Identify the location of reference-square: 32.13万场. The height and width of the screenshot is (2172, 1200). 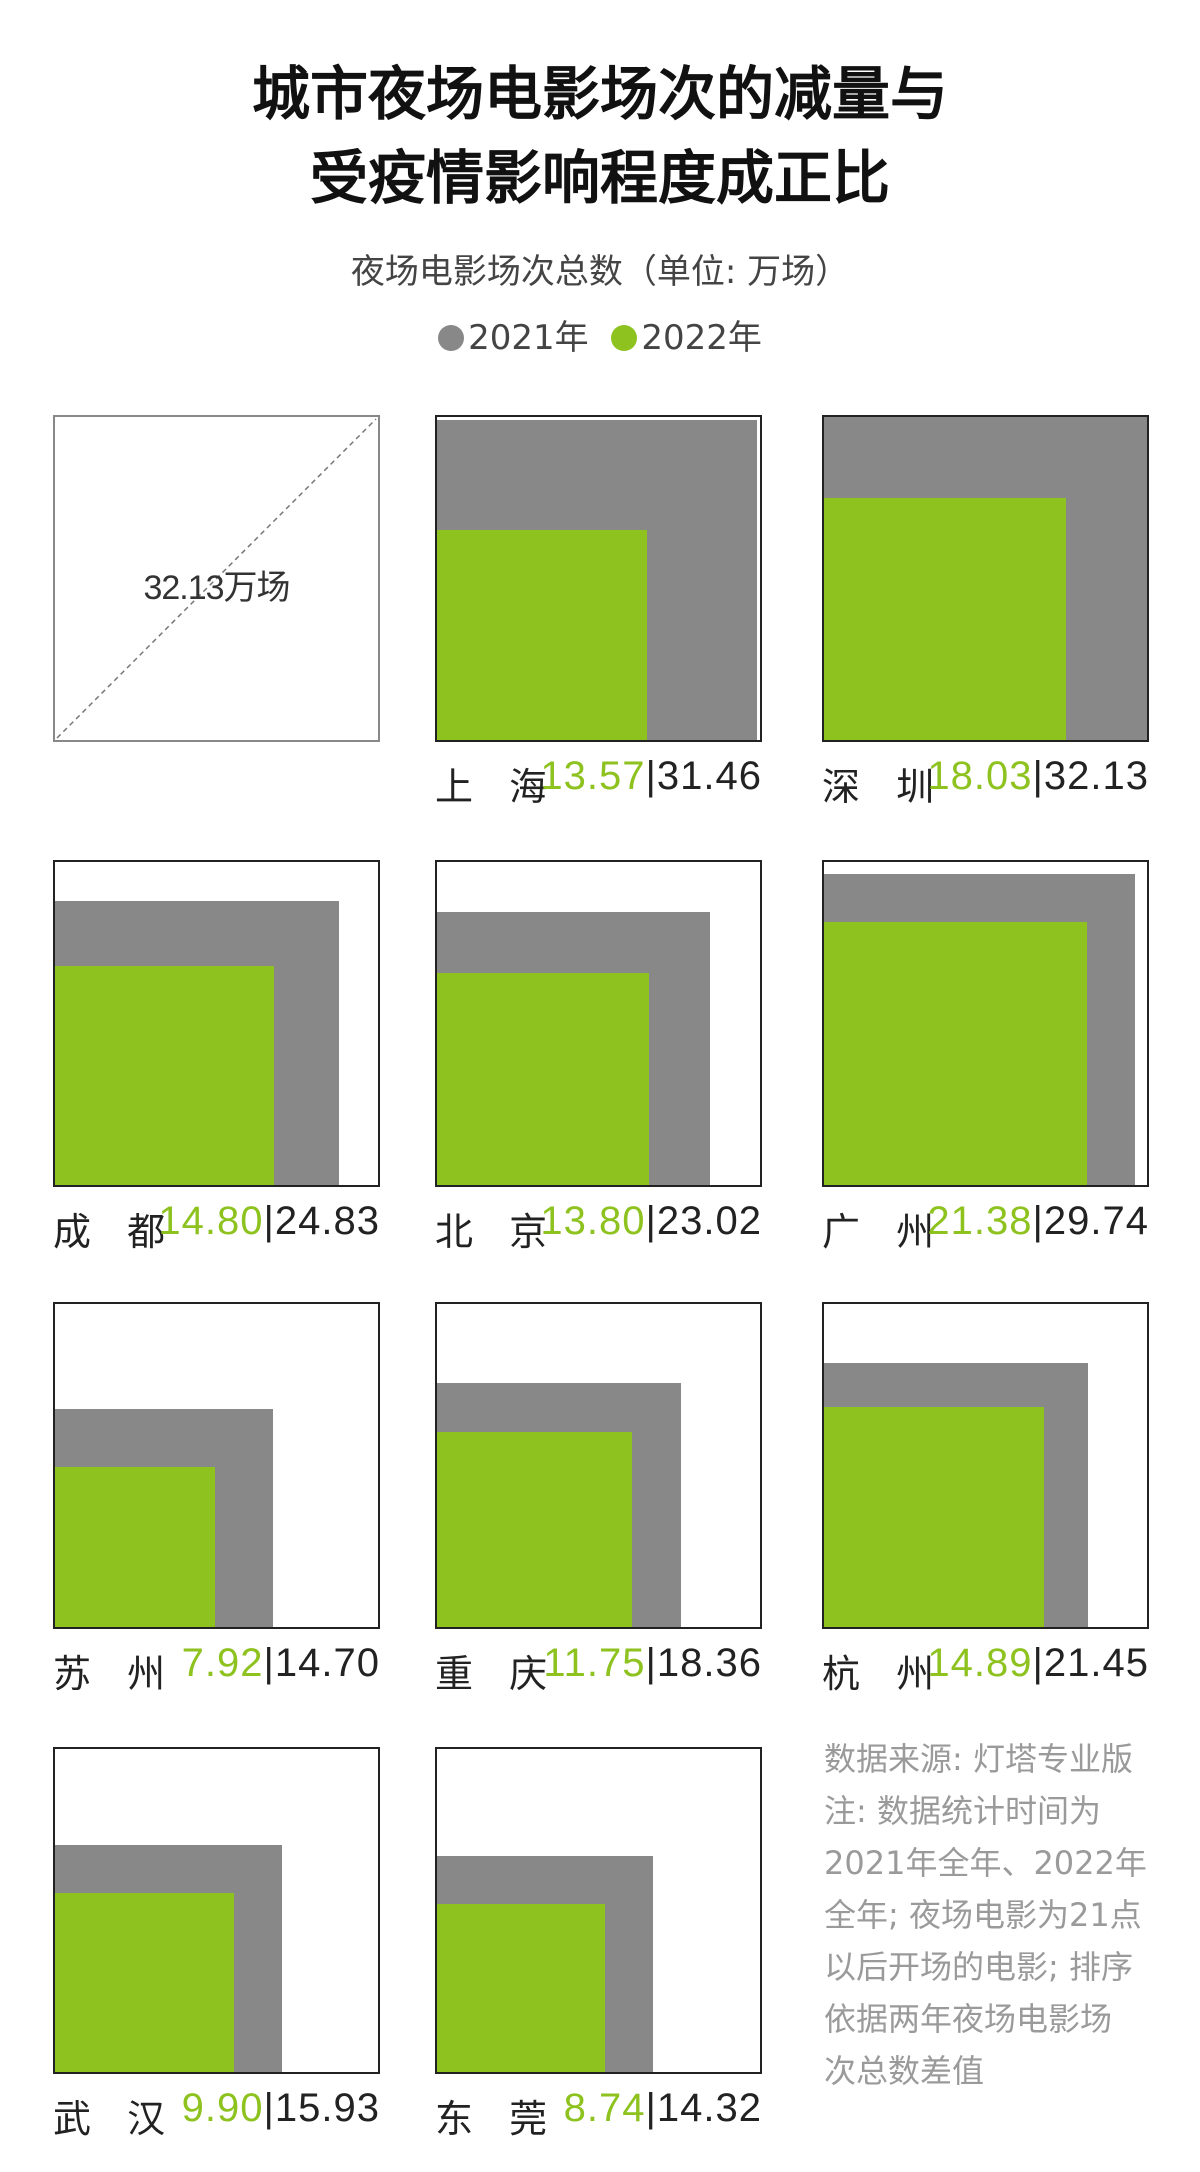
(216, 578).